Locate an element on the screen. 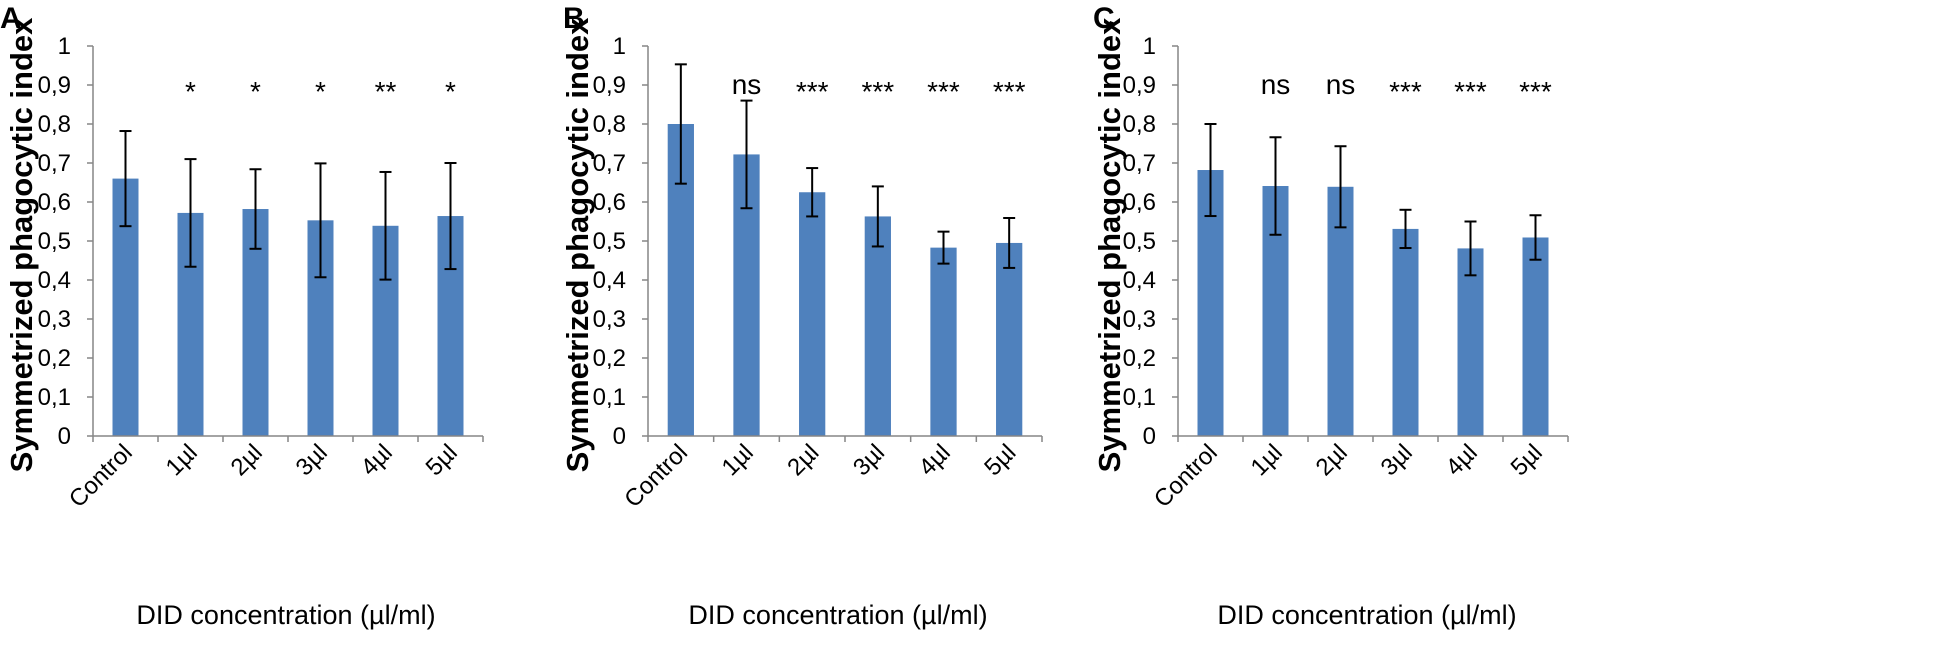  significance-label-6: * is located at coordinates (450, 91).